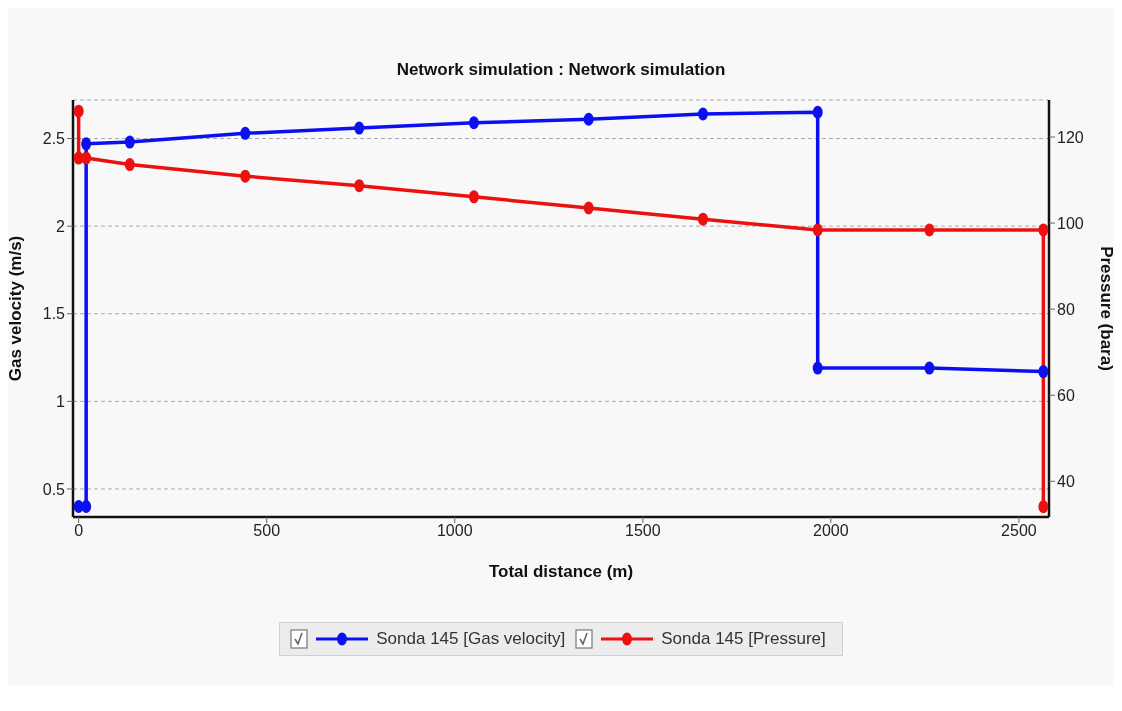  I want to click on x-tick-label: 1500, so click(643, 531).